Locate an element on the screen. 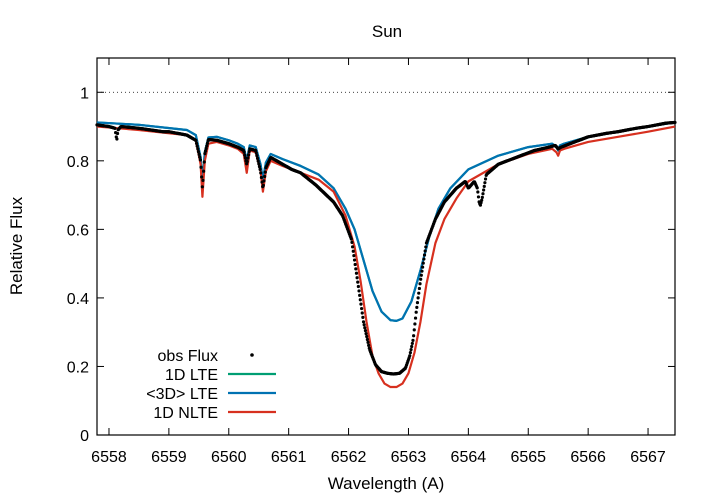  legend-label: obs Flux is located at coordinates (188, 356).